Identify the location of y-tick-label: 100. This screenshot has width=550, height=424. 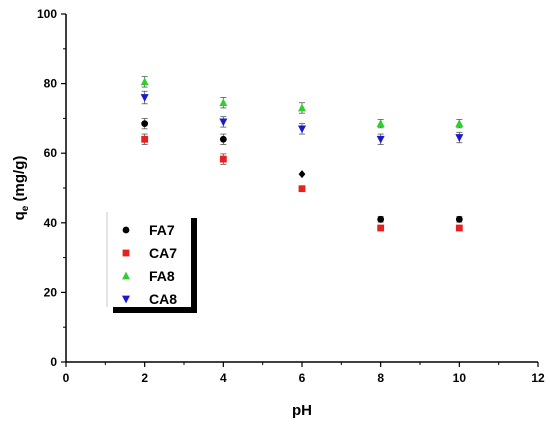
(47, 14).